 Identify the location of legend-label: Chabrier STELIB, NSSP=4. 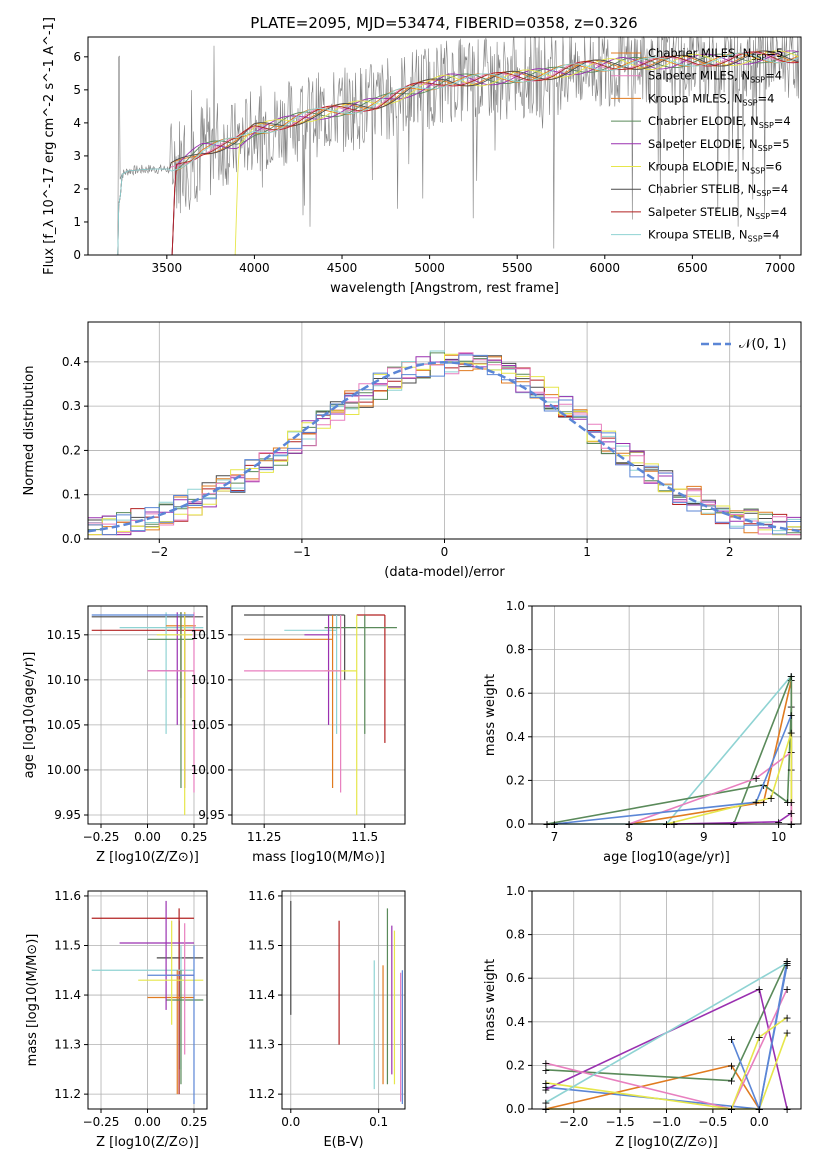
(718, 190).